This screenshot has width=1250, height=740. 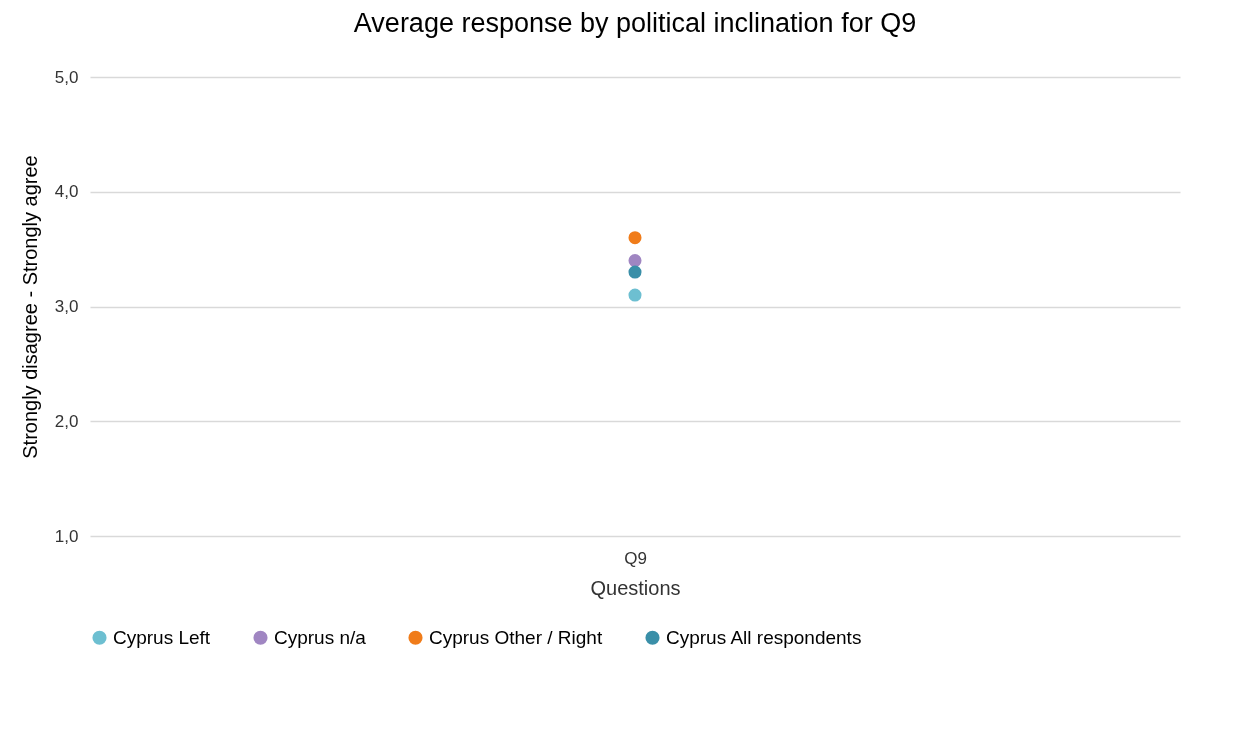 I want to click on x-axis-title: Questions, so click(x=635, y=587).